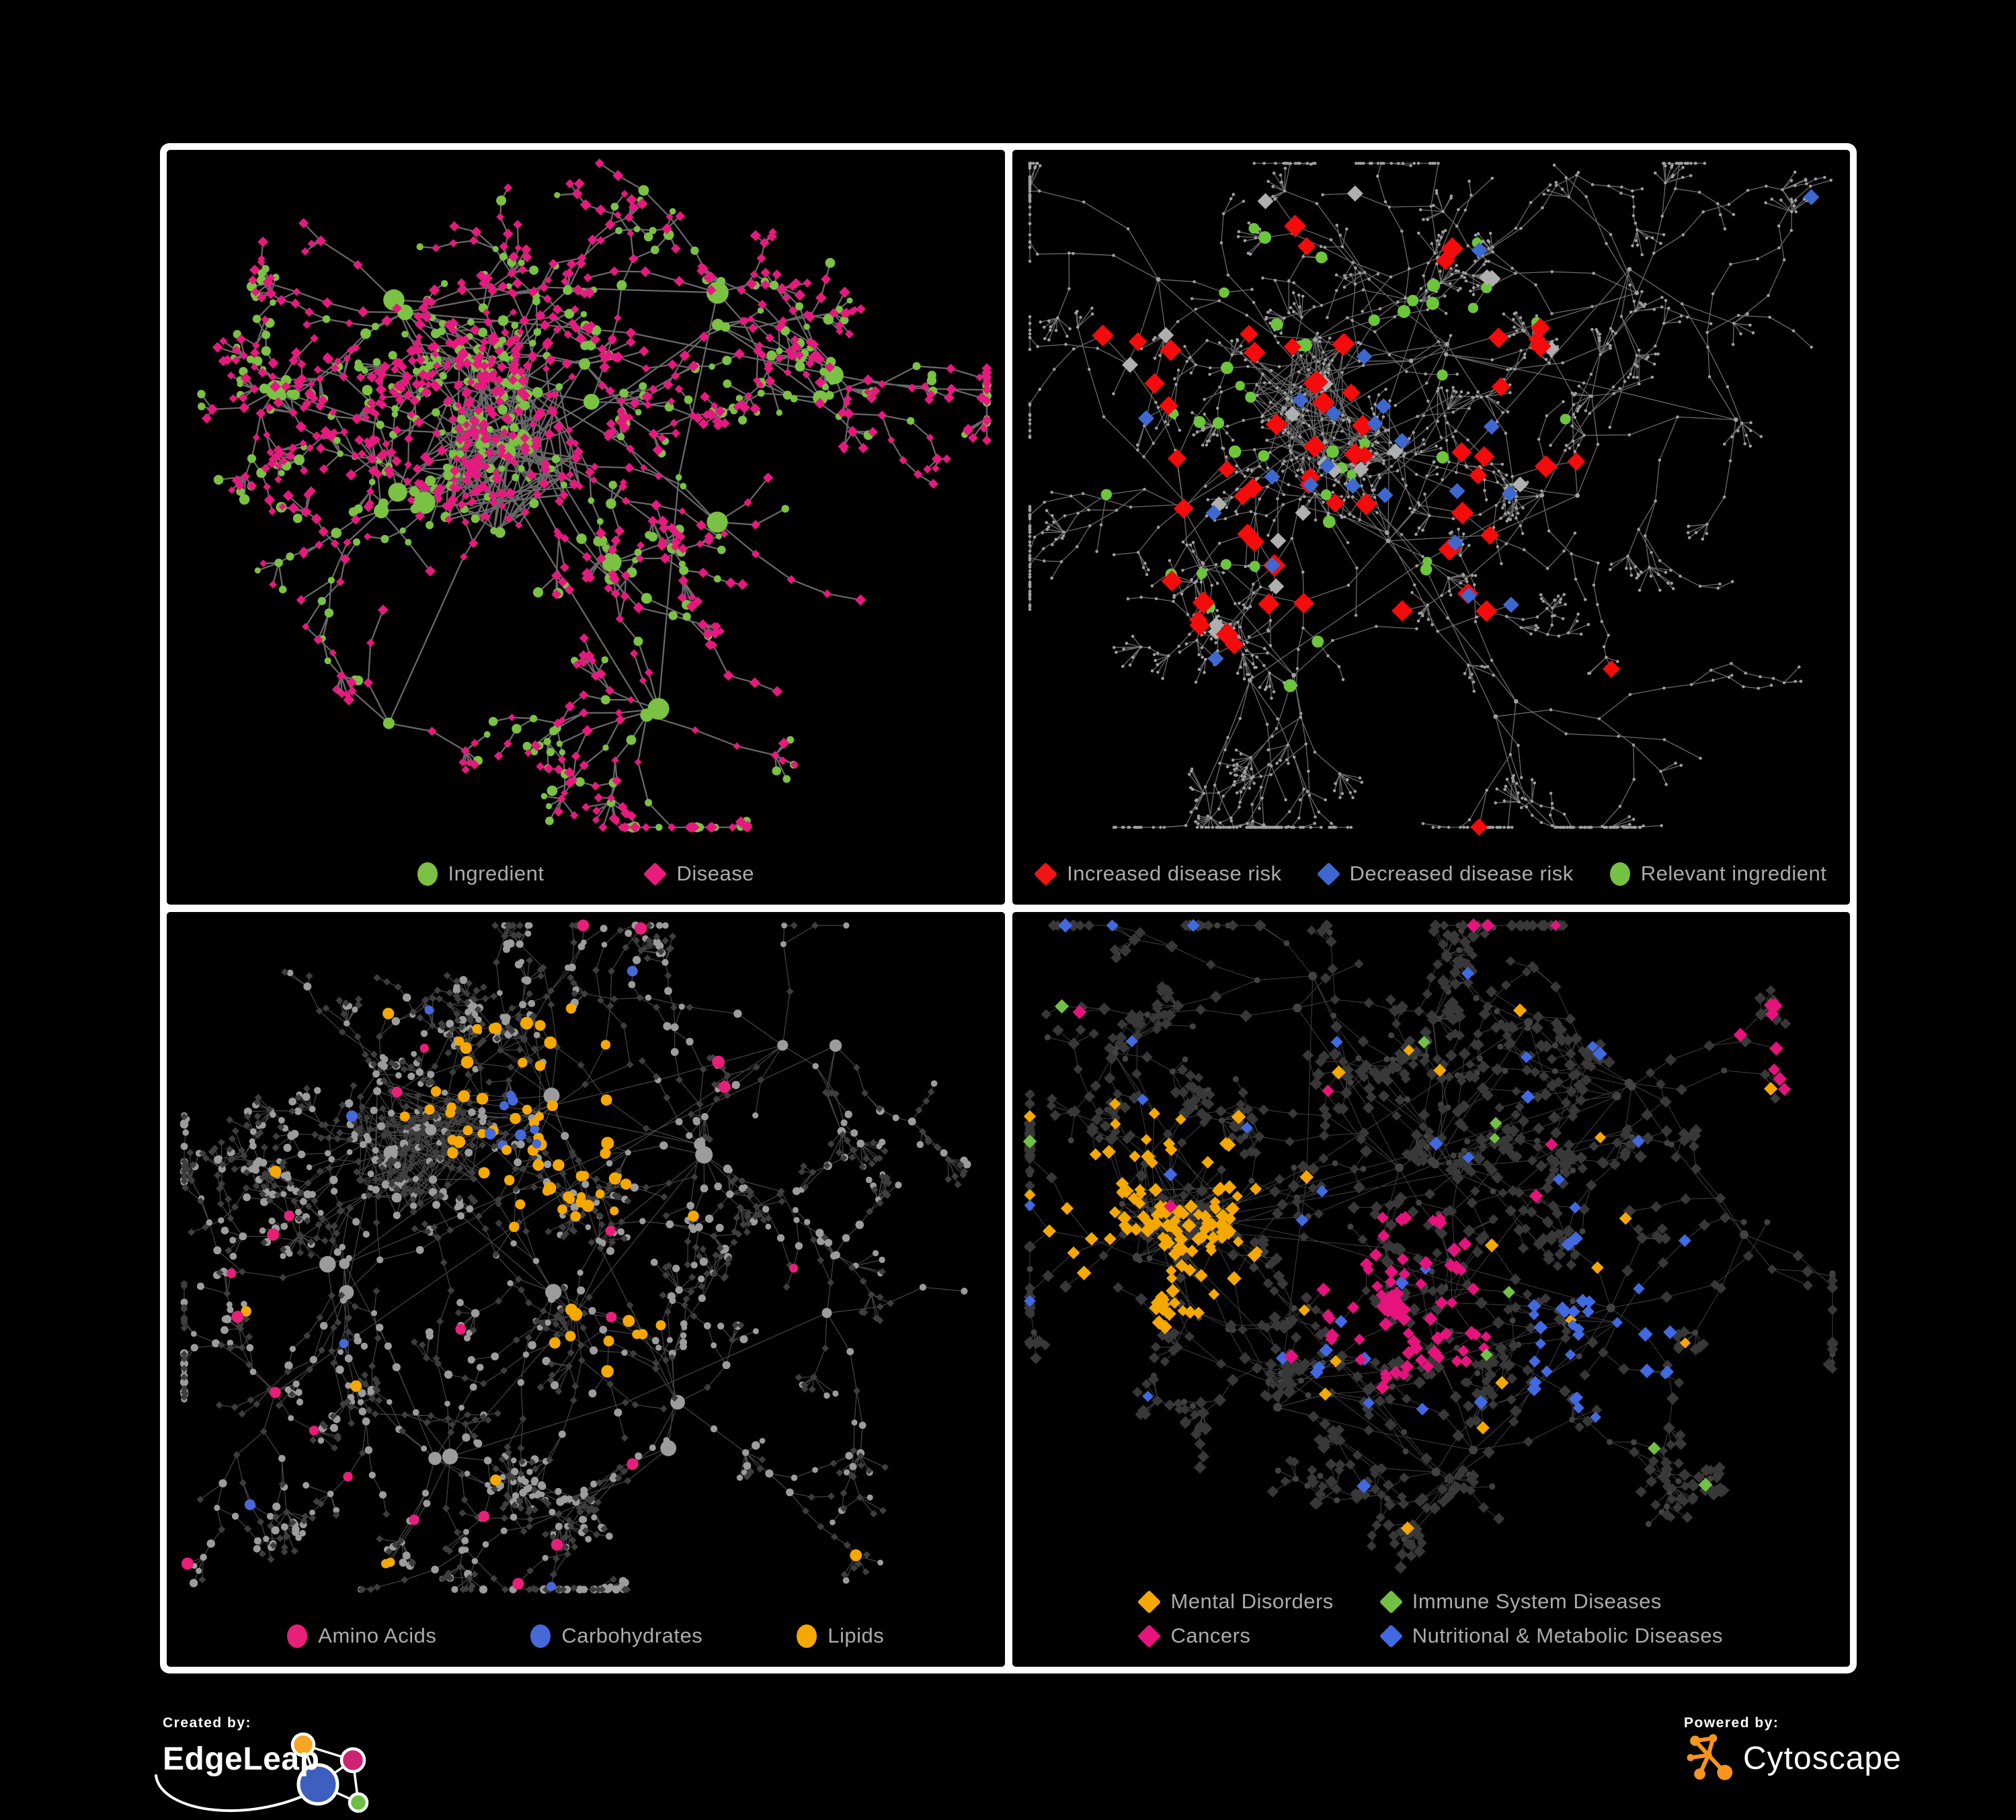 This screenshot has height=1820, width=2016. Describe the element at coordinates (1252, 1601) in the screenshot. I see `legend-label: Mental Disorders` at that location.